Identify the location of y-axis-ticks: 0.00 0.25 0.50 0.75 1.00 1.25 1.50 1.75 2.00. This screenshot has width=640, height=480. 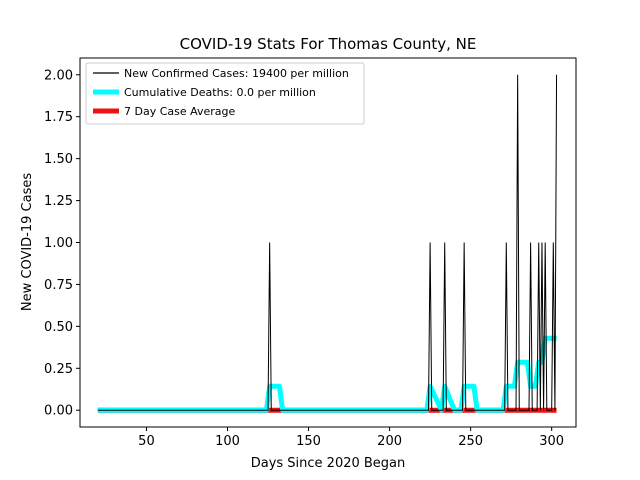
(62, 243).